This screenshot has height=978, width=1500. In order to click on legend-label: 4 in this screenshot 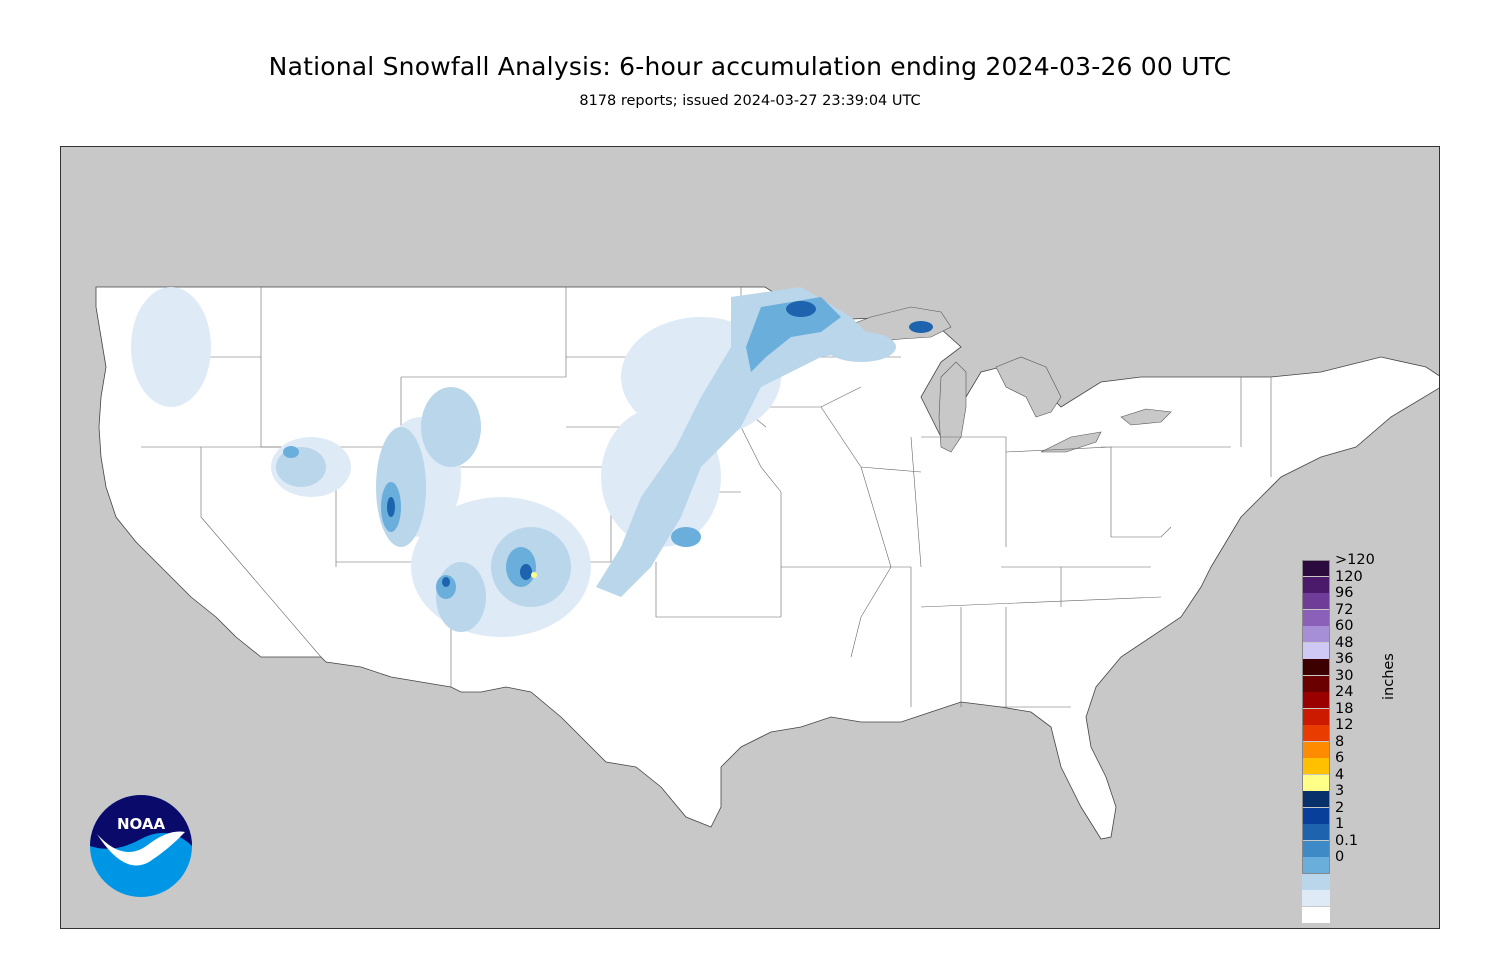, I will do `click(1340, 774)`.